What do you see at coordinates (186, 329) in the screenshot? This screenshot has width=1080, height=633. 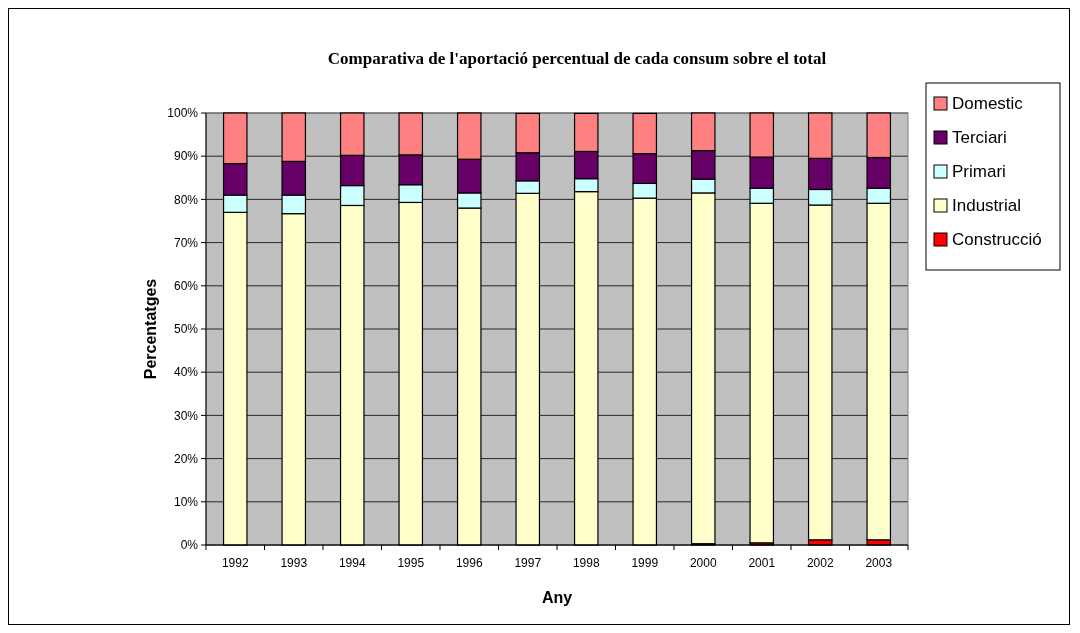 I see `y-tick-label: 50%` at bounding box center [186, 329].